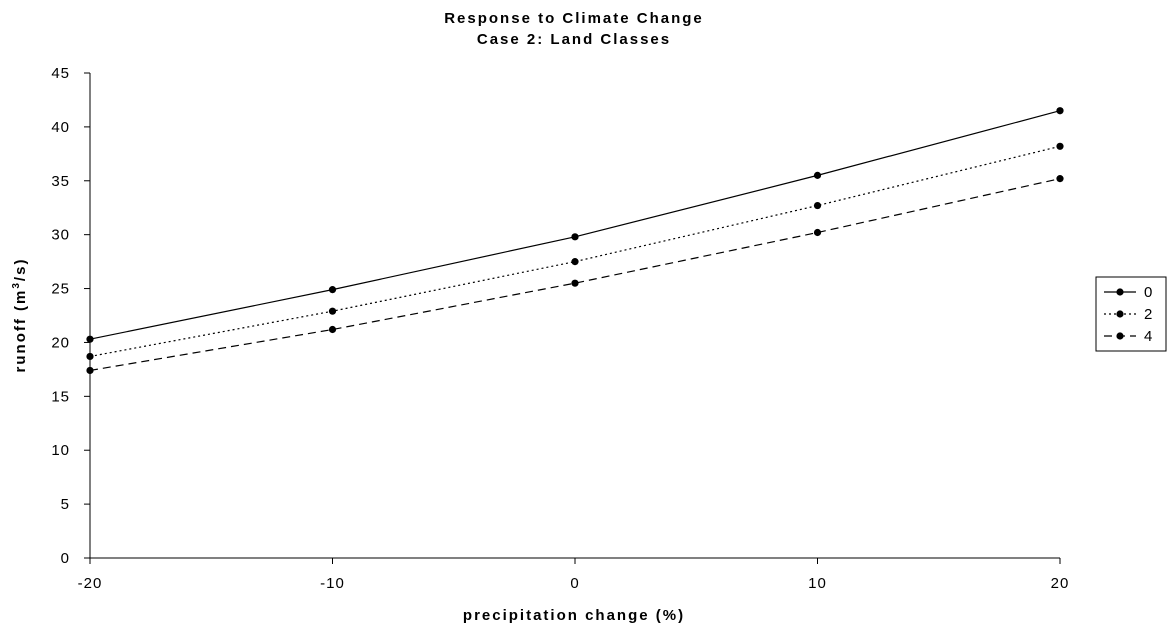 This screenshot has height=630, width=1170. I want to click on chart-subtitle: Case 2: Land Classes, so click(574, 39).